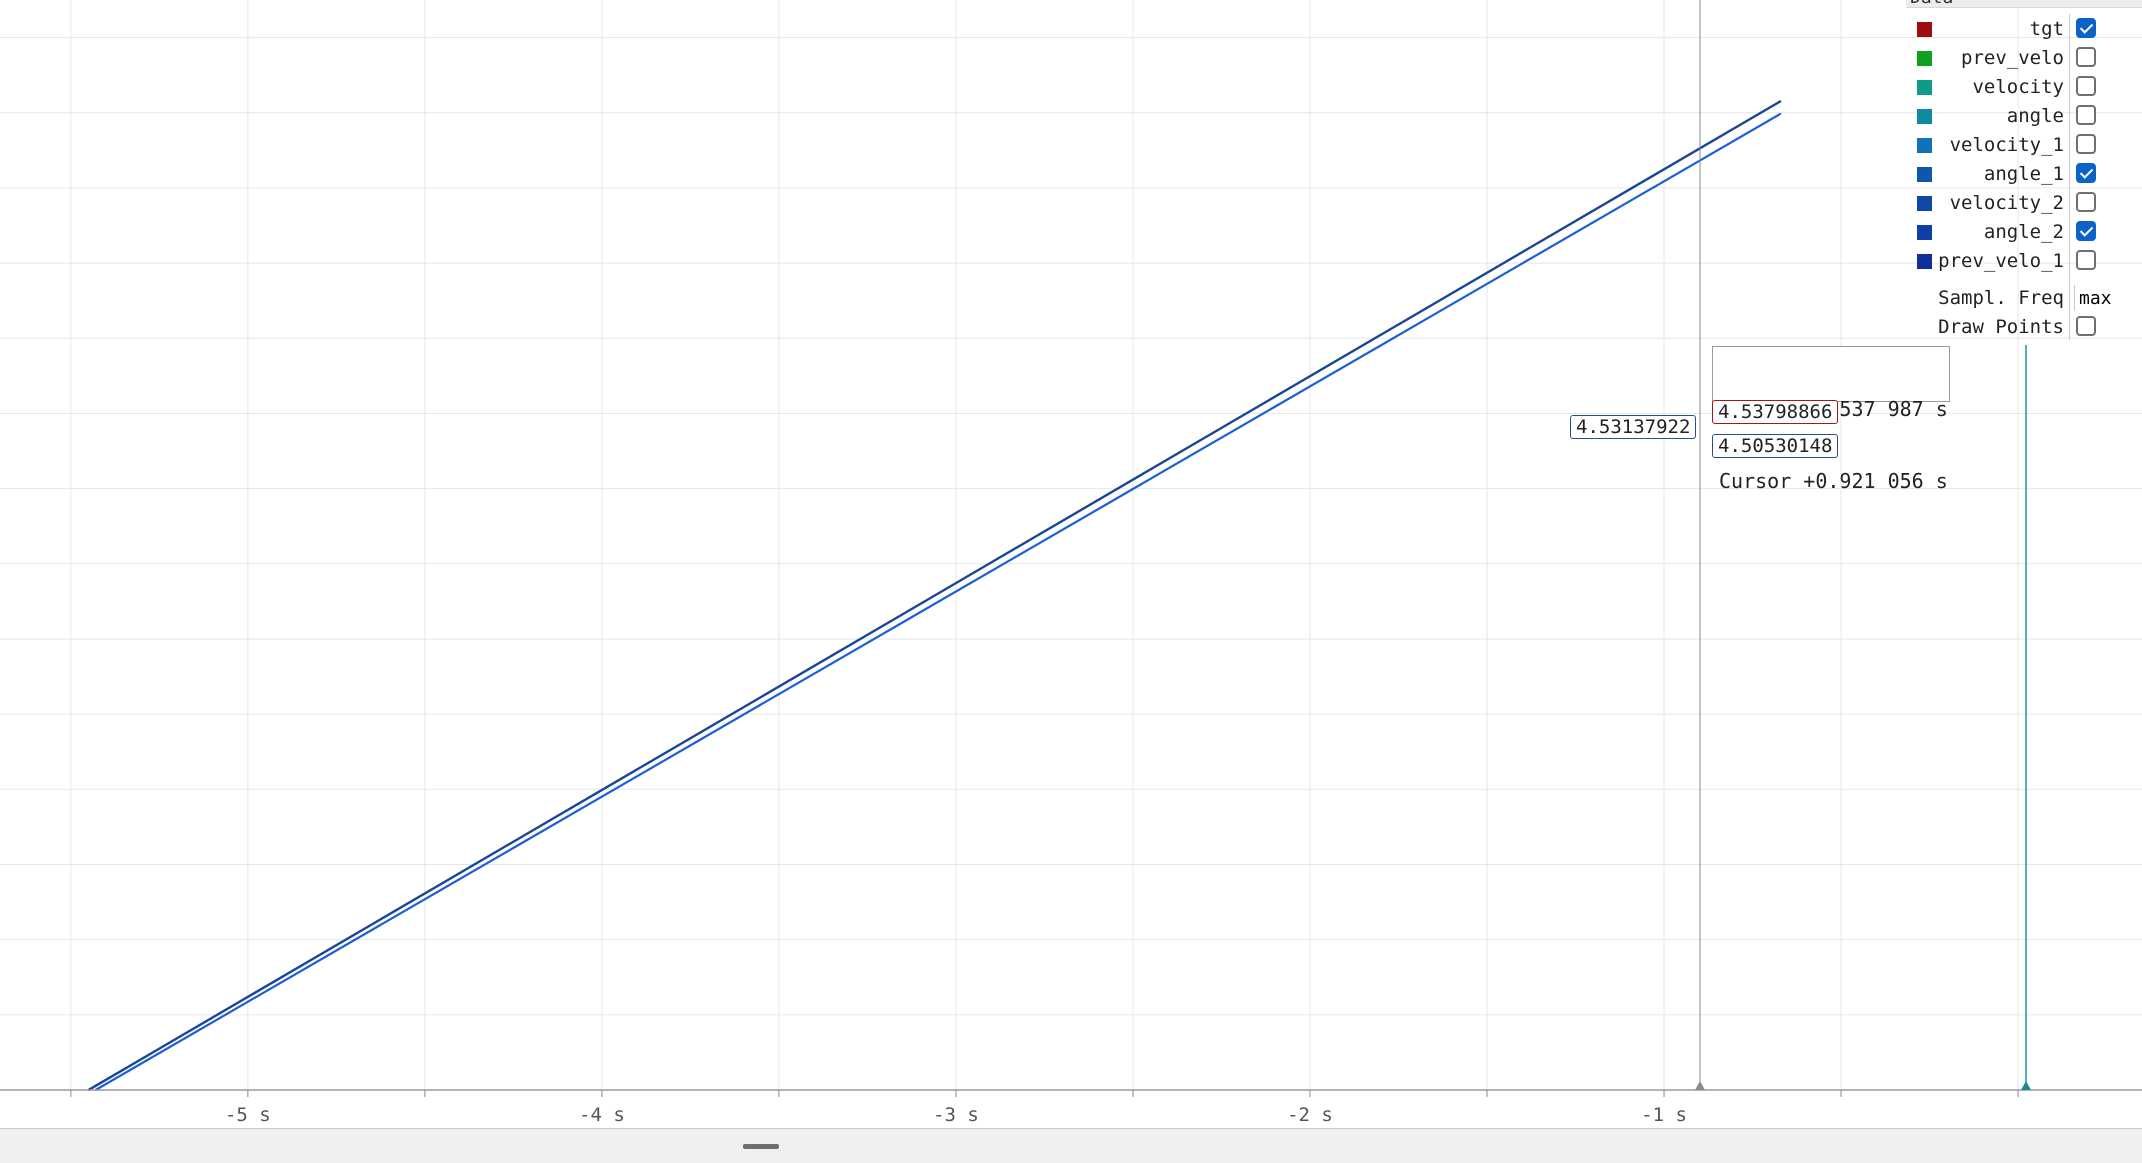 This screenshot has height=1163, width=2142. What do you see at coordinates (2086, 115) in the screenshot?
I see `series-checkbox-angle` at bounding box center [2086, 115].